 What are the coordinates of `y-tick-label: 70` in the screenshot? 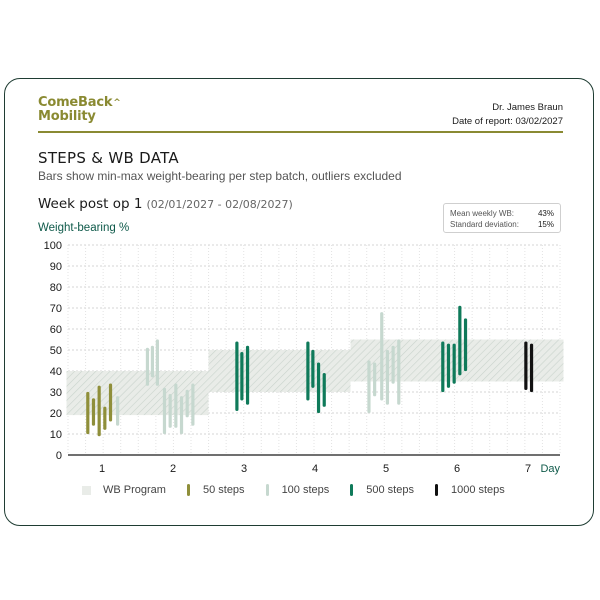 It's located at (56, 309).